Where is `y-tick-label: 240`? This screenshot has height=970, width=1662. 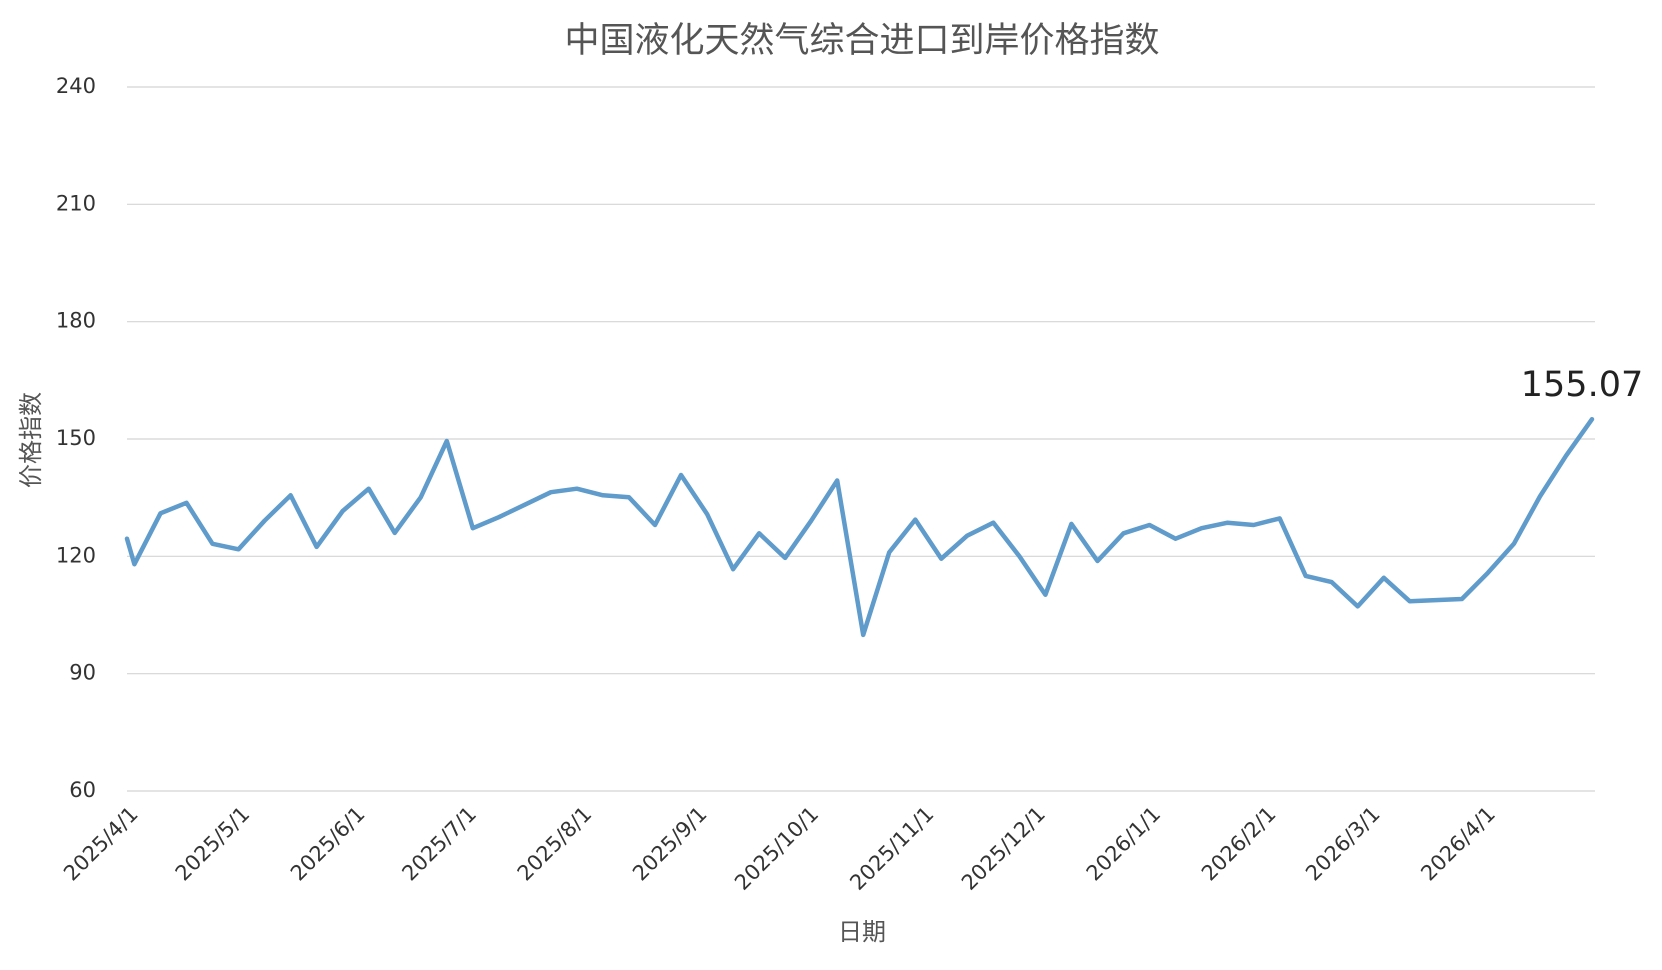
y-tick-label: 240 is located at coordinates (76, 86).